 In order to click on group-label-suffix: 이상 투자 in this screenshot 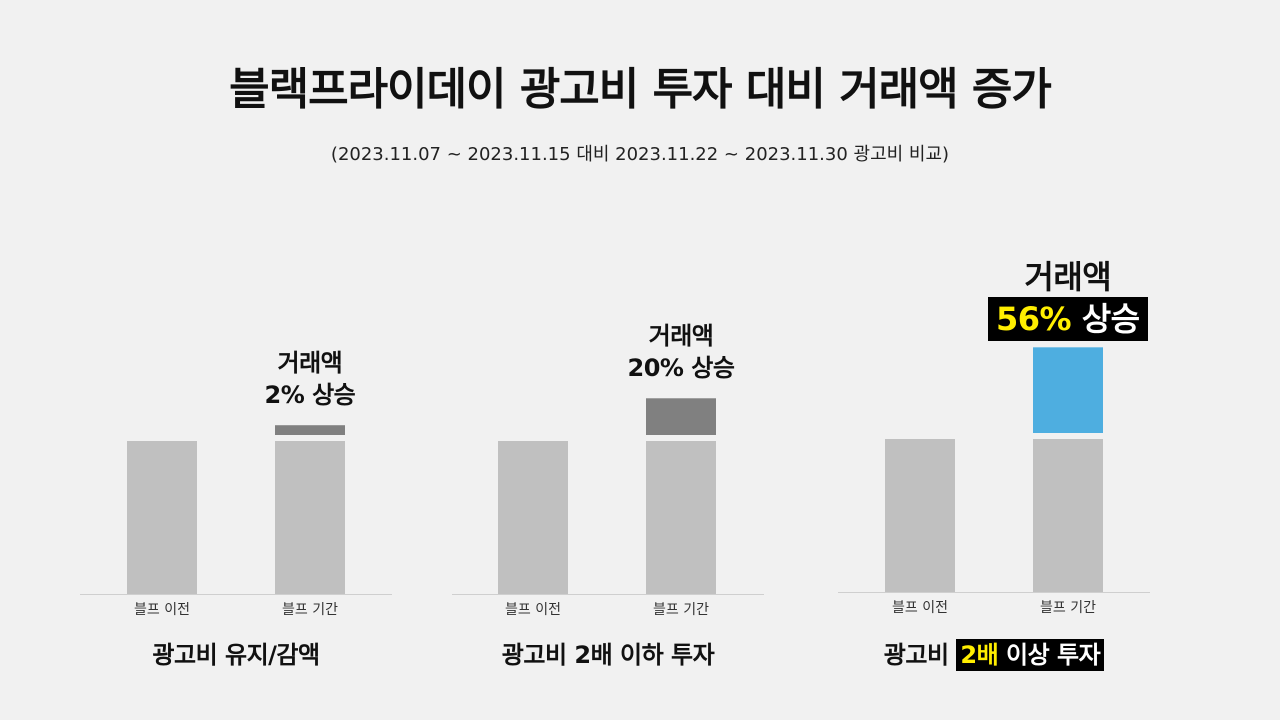, I will do `click(1049, 655)`.